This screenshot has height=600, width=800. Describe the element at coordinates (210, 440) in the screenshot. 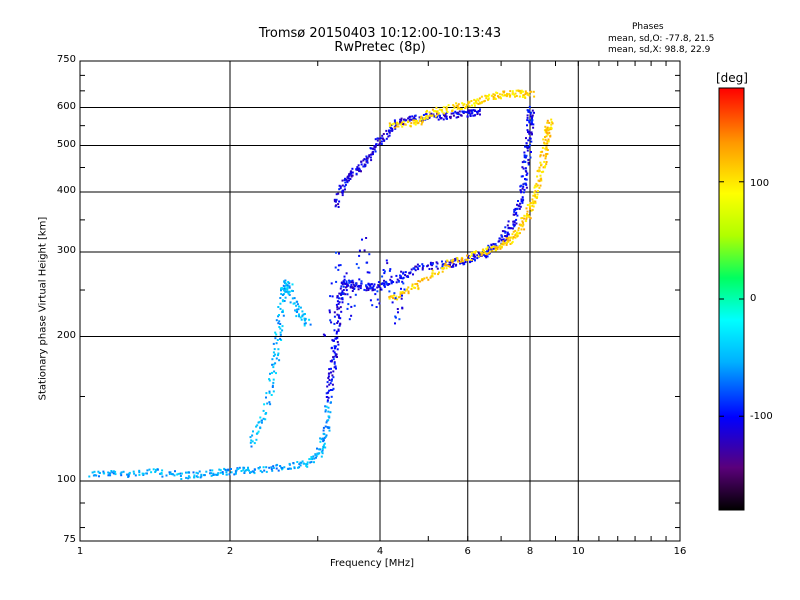

I see `trace-ground-o` at that location.